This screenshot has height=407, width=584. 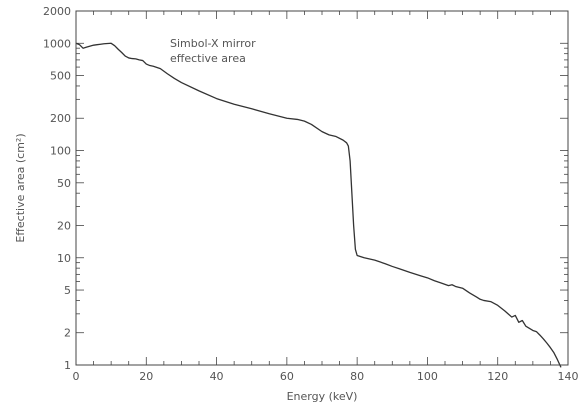 I want to click on x-tick-label: 140, so click(x=568, y=376).